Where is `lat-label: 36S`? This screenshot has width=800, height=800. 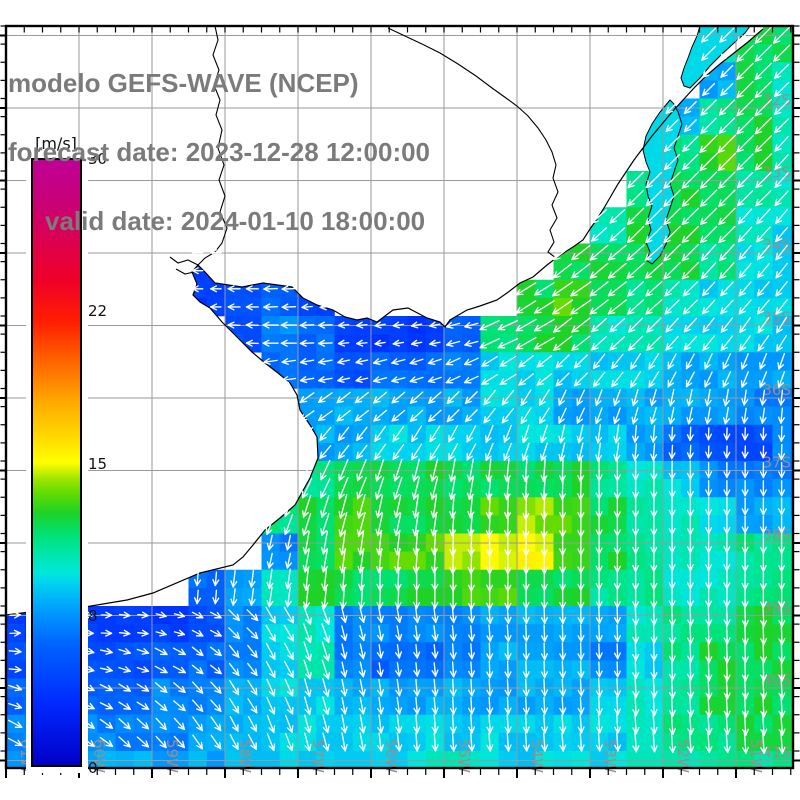 lat-label: 36S is located at coordinates (776, 390).